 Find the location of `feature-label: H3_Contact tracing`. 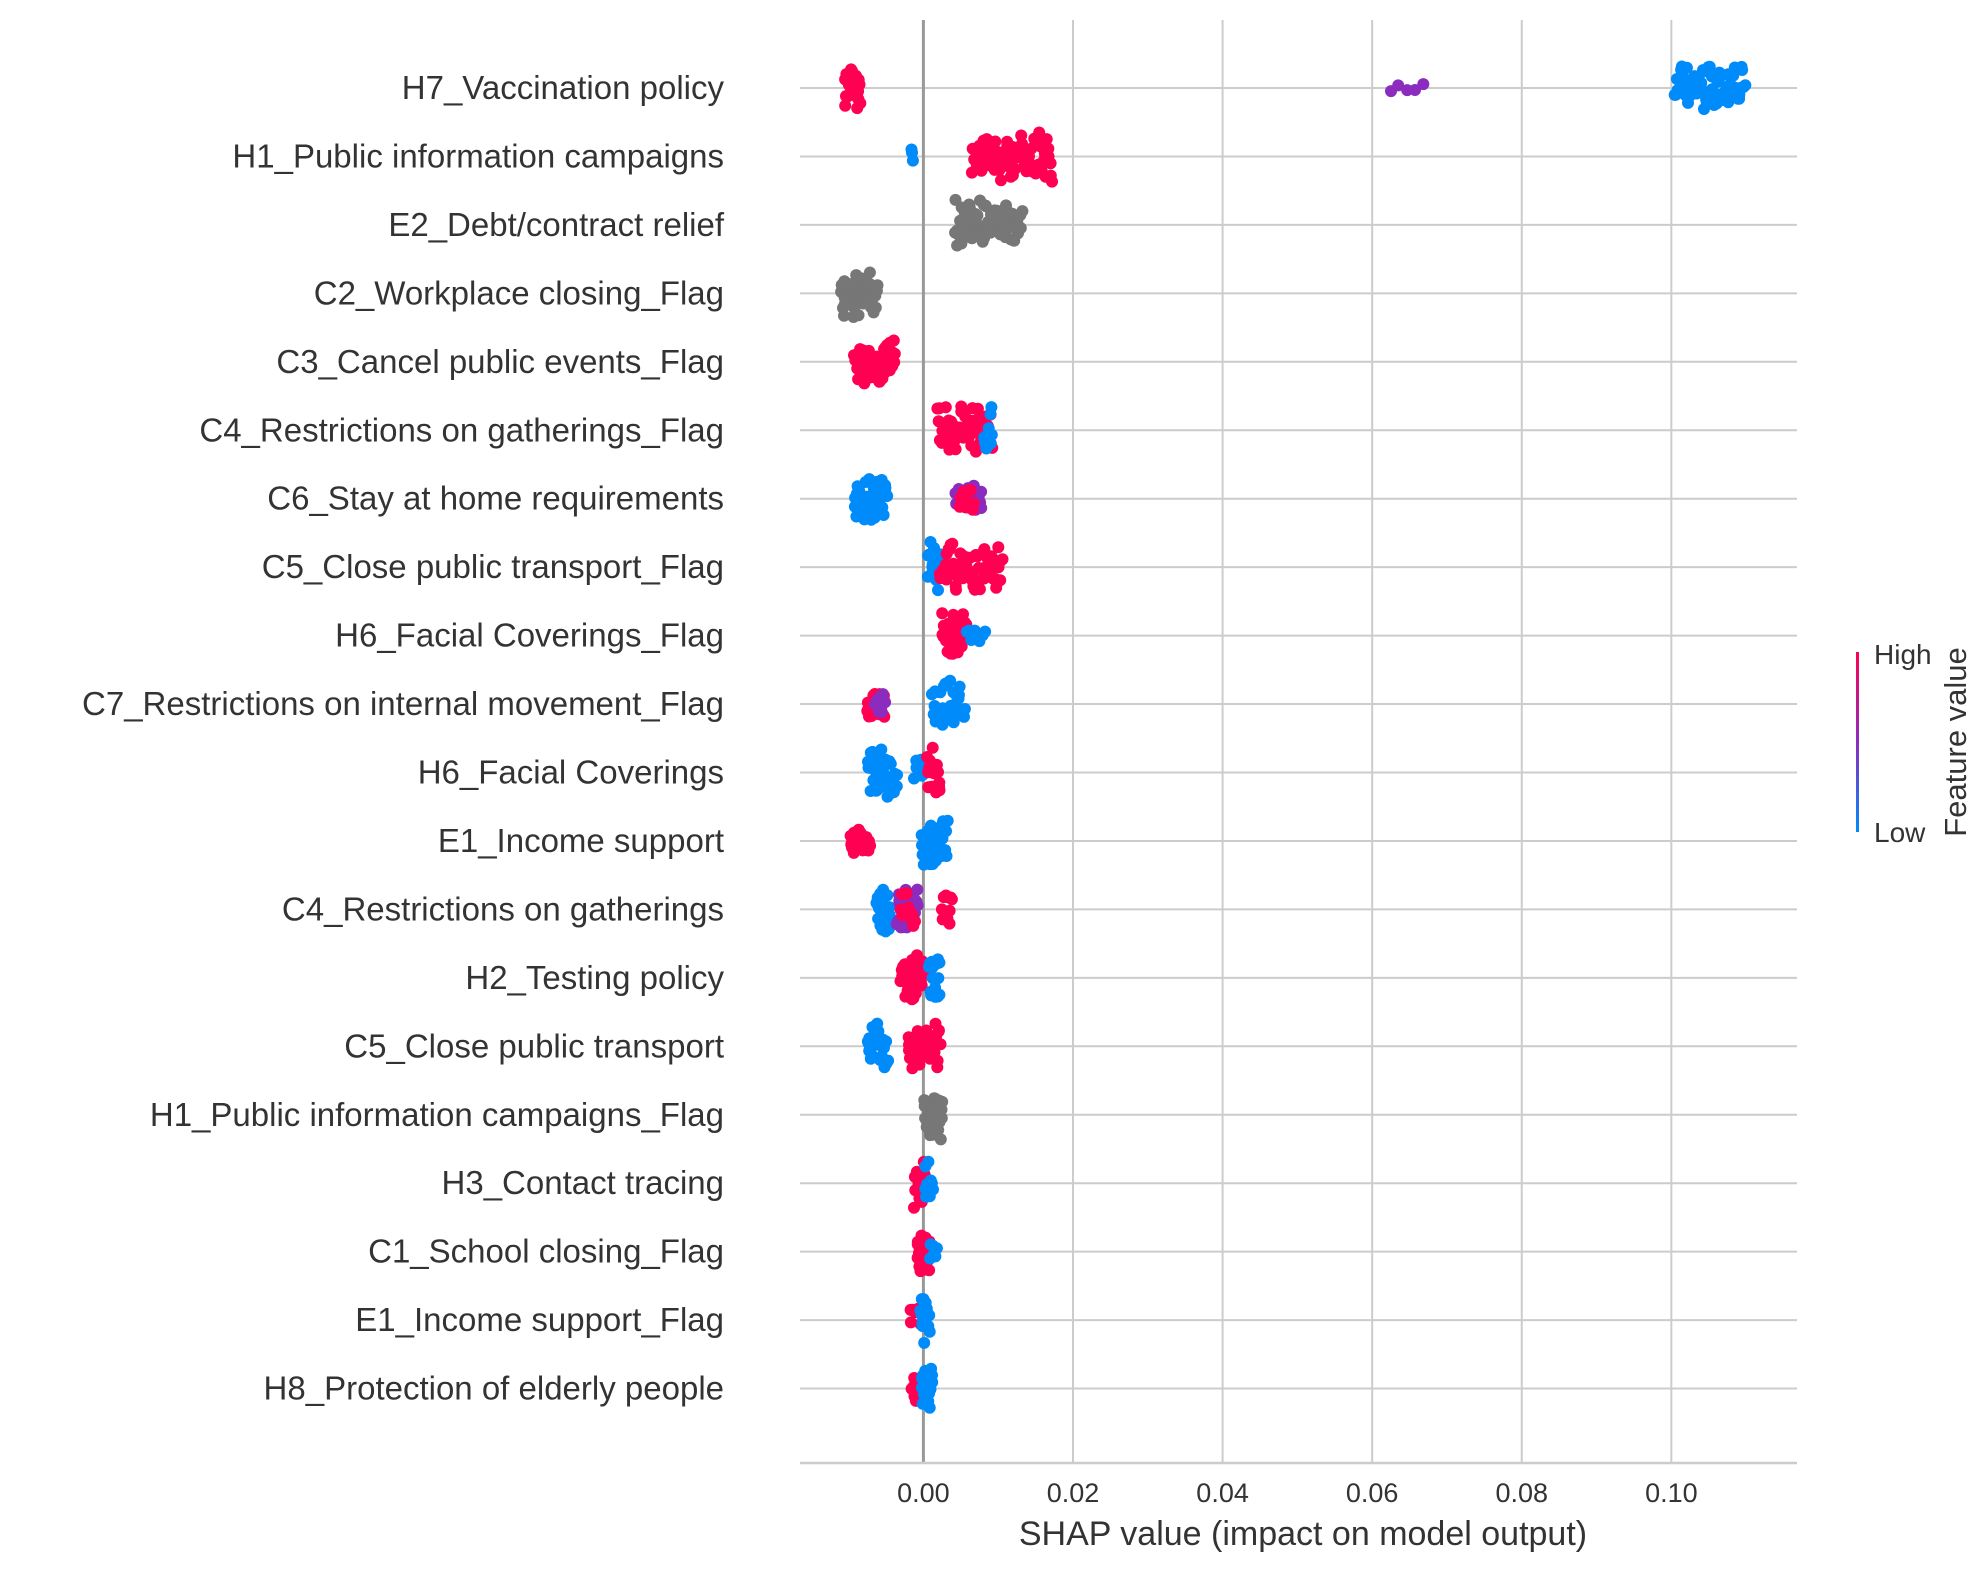

feature-label: H3_Contact tracing is located at coordinates (583, 1182).